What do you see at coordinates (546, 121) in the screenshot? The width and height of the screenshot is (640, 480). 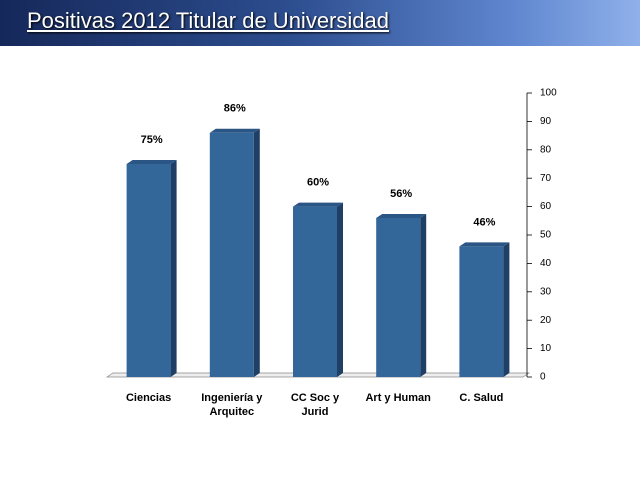 I see `y-tick-label: 90` at bounding box center [546, 121].